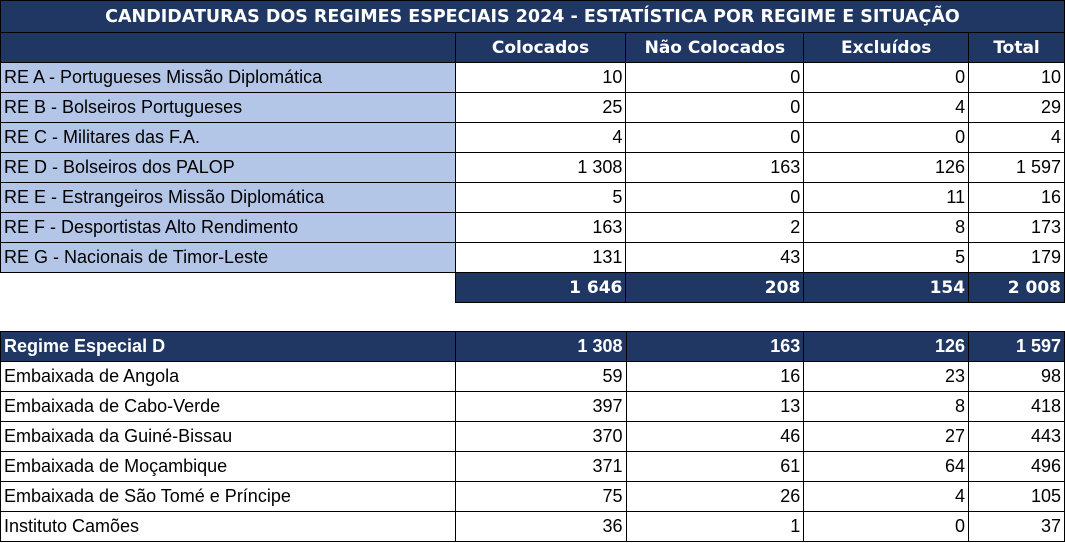 This screenshot has width=1065, height=543. I want to click on row-value-total: 29, so click(1016, 107).